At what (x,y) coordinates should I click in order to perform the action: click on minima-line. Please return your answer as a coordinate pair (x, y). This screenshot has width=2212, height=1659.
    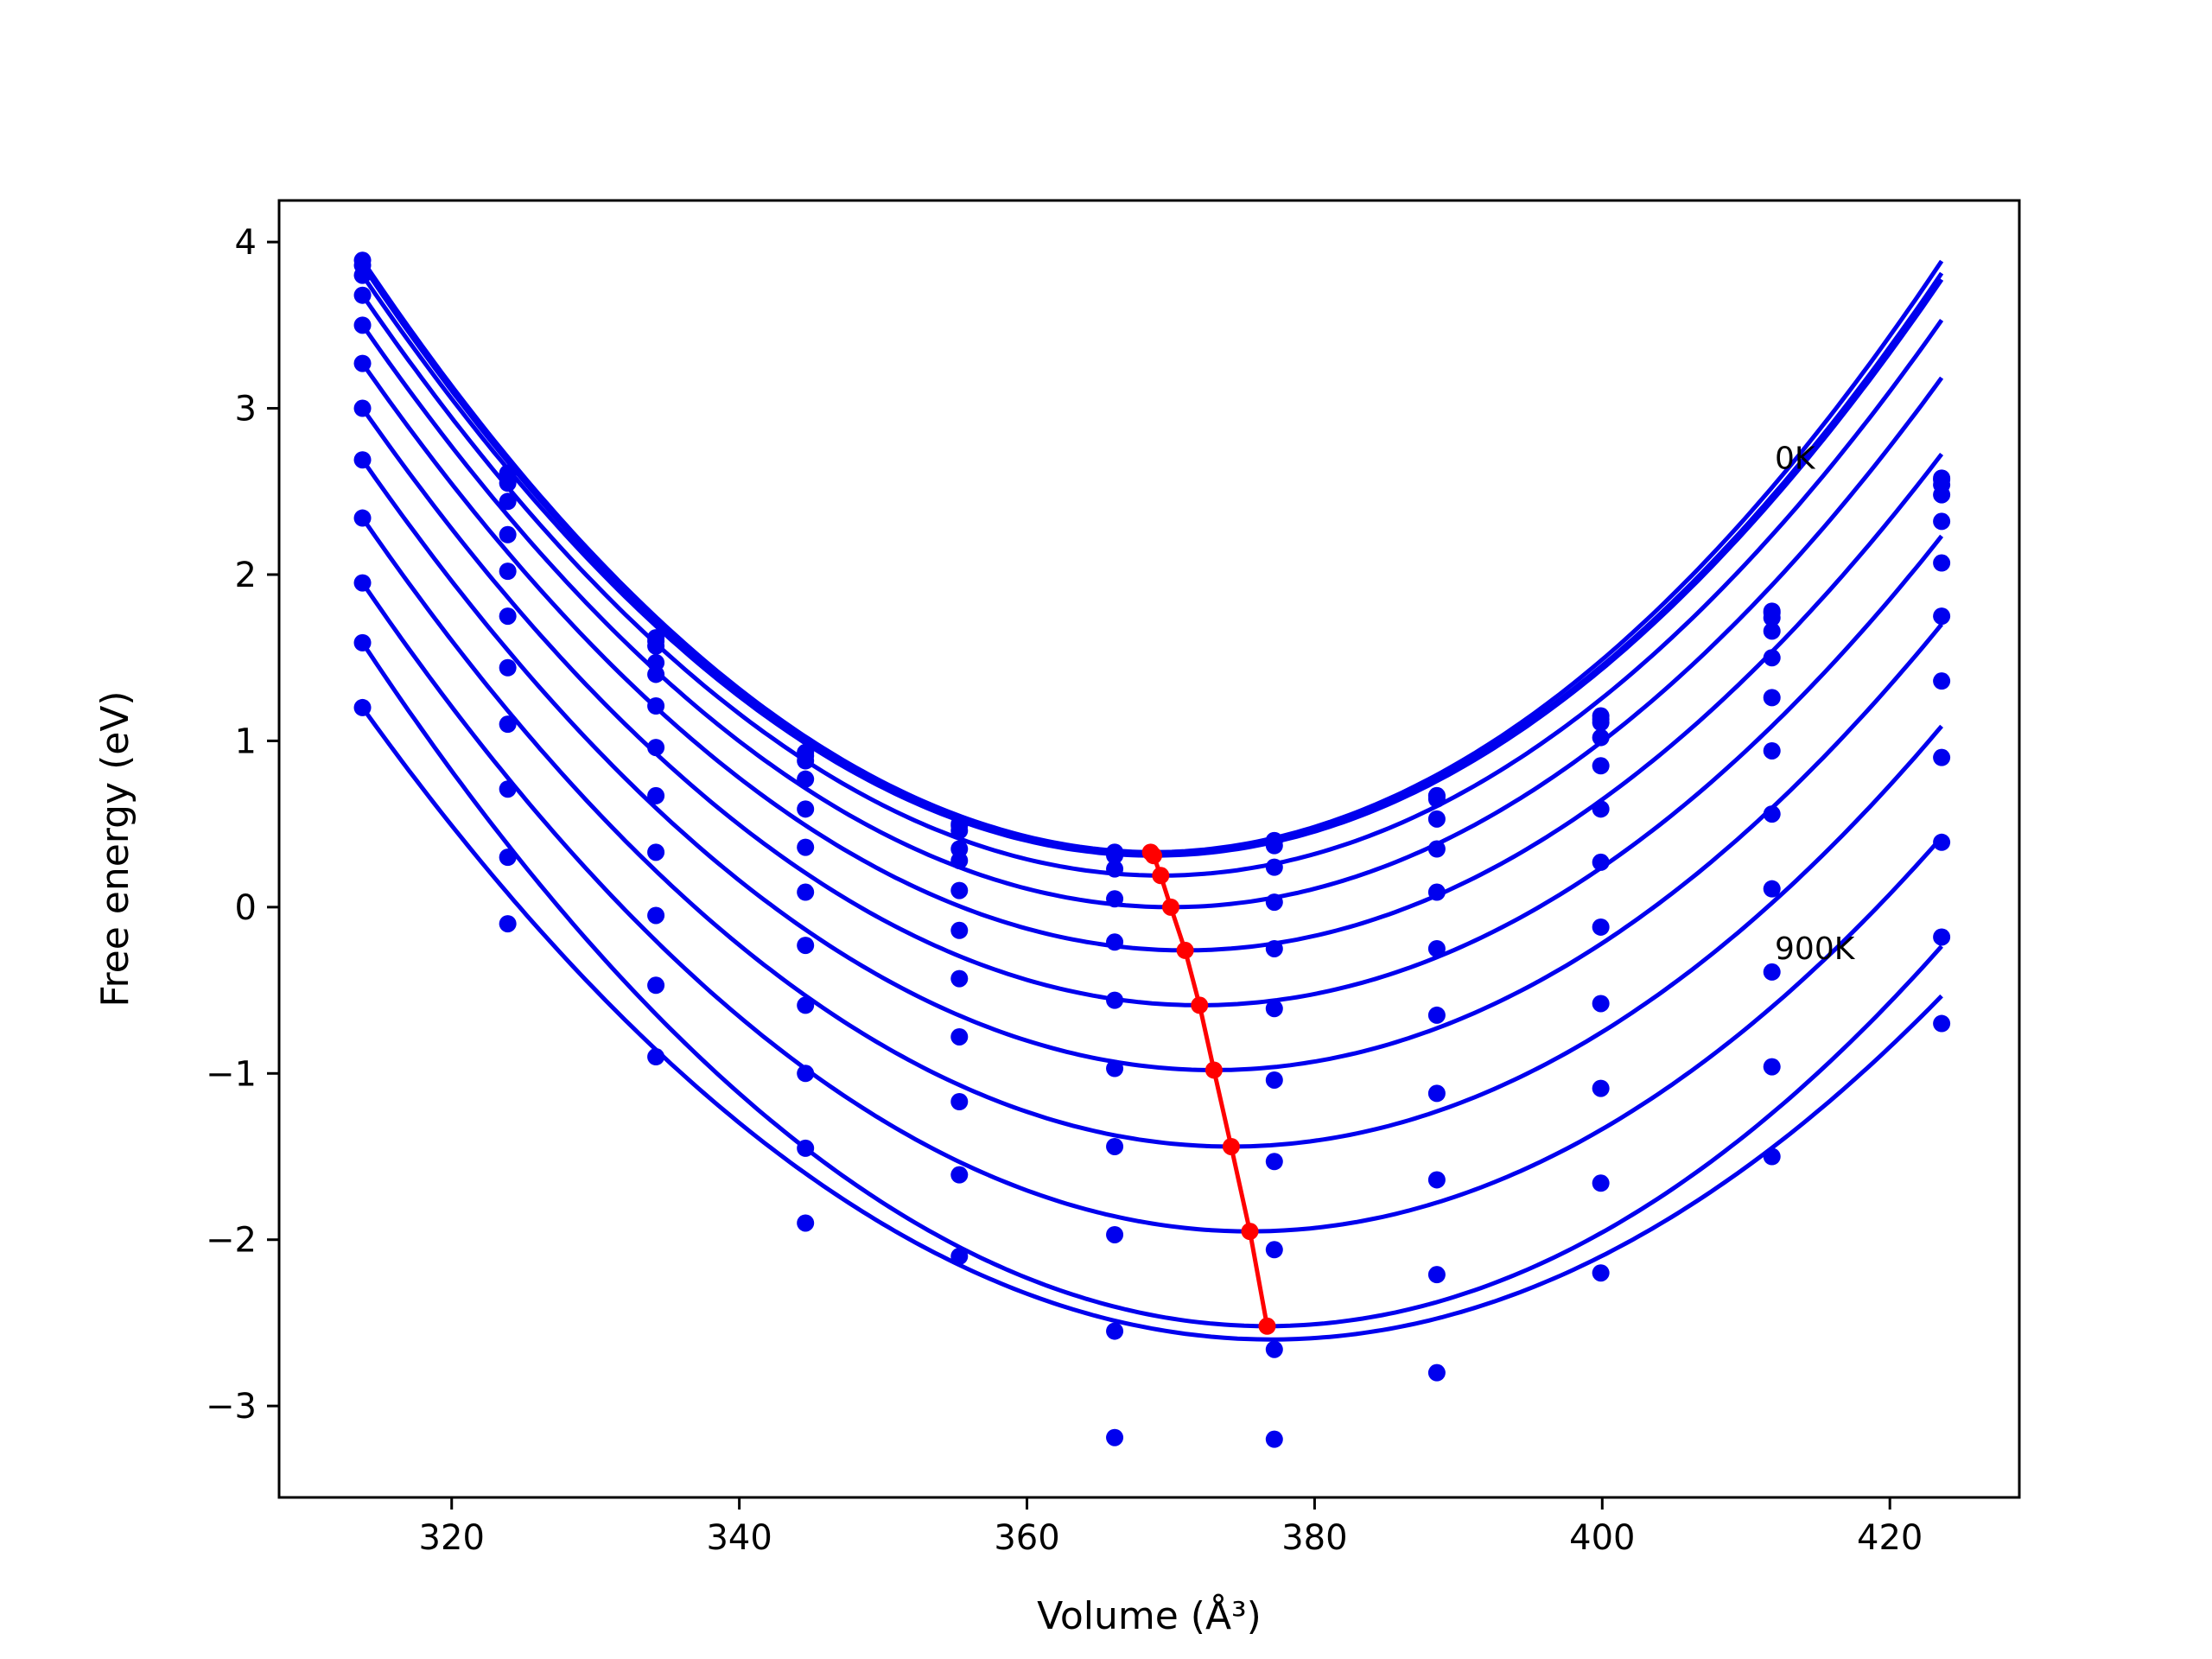
    Looking at the image, I should click on (1208, 1089).